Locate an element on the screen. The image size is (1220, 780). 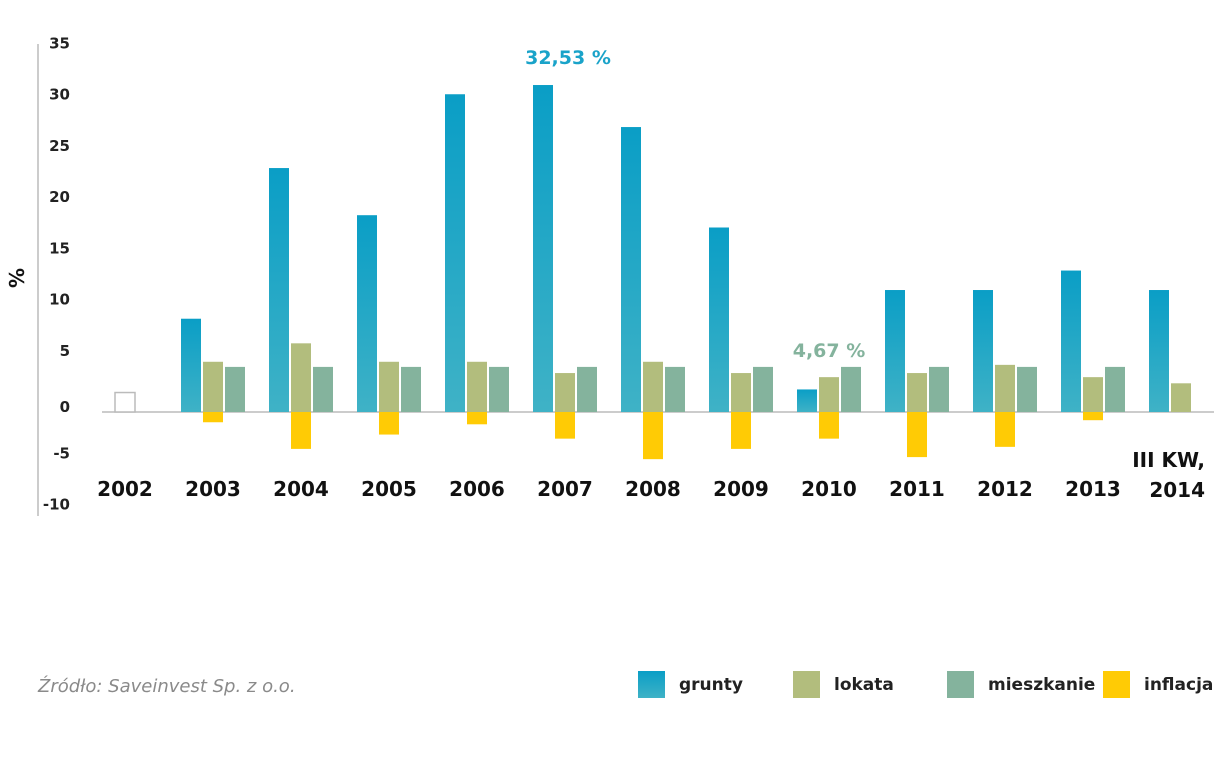
y-tick-label: 0 is located at coordinates (65, 407).